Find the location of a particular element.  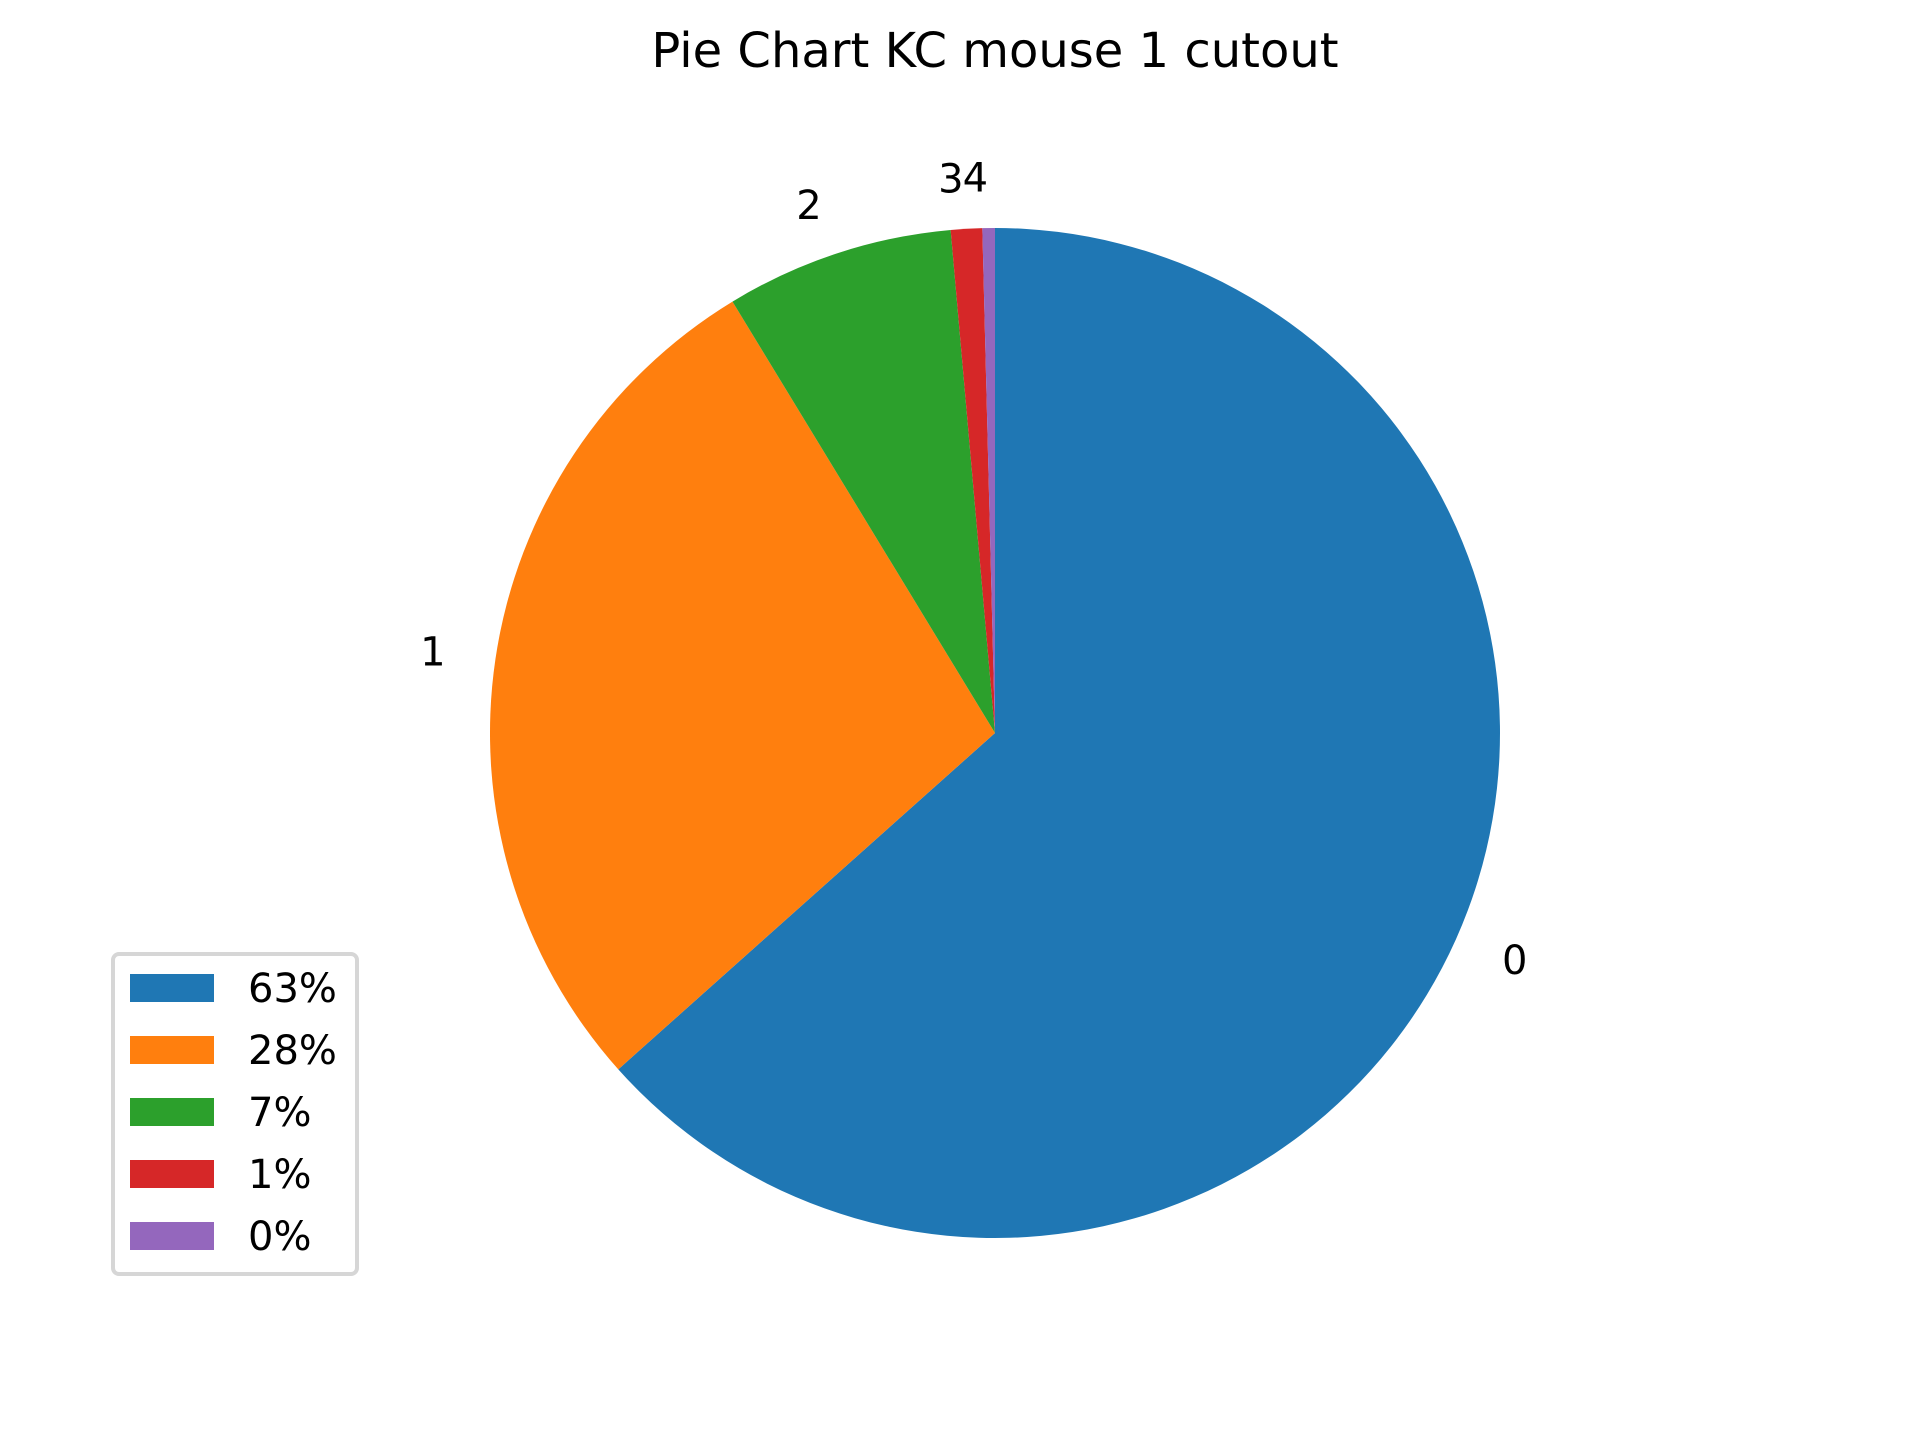

legend-label-1: 28% is located at coordinates (292, 1051).